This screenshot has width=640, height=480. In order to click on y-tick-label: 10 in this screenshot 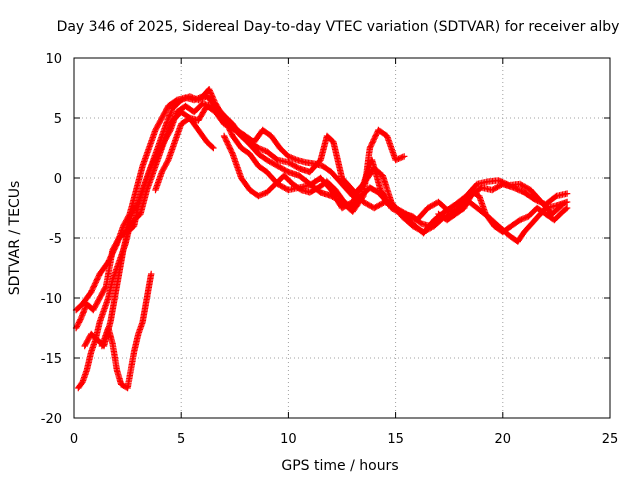, I will do `click(53, 59)`.